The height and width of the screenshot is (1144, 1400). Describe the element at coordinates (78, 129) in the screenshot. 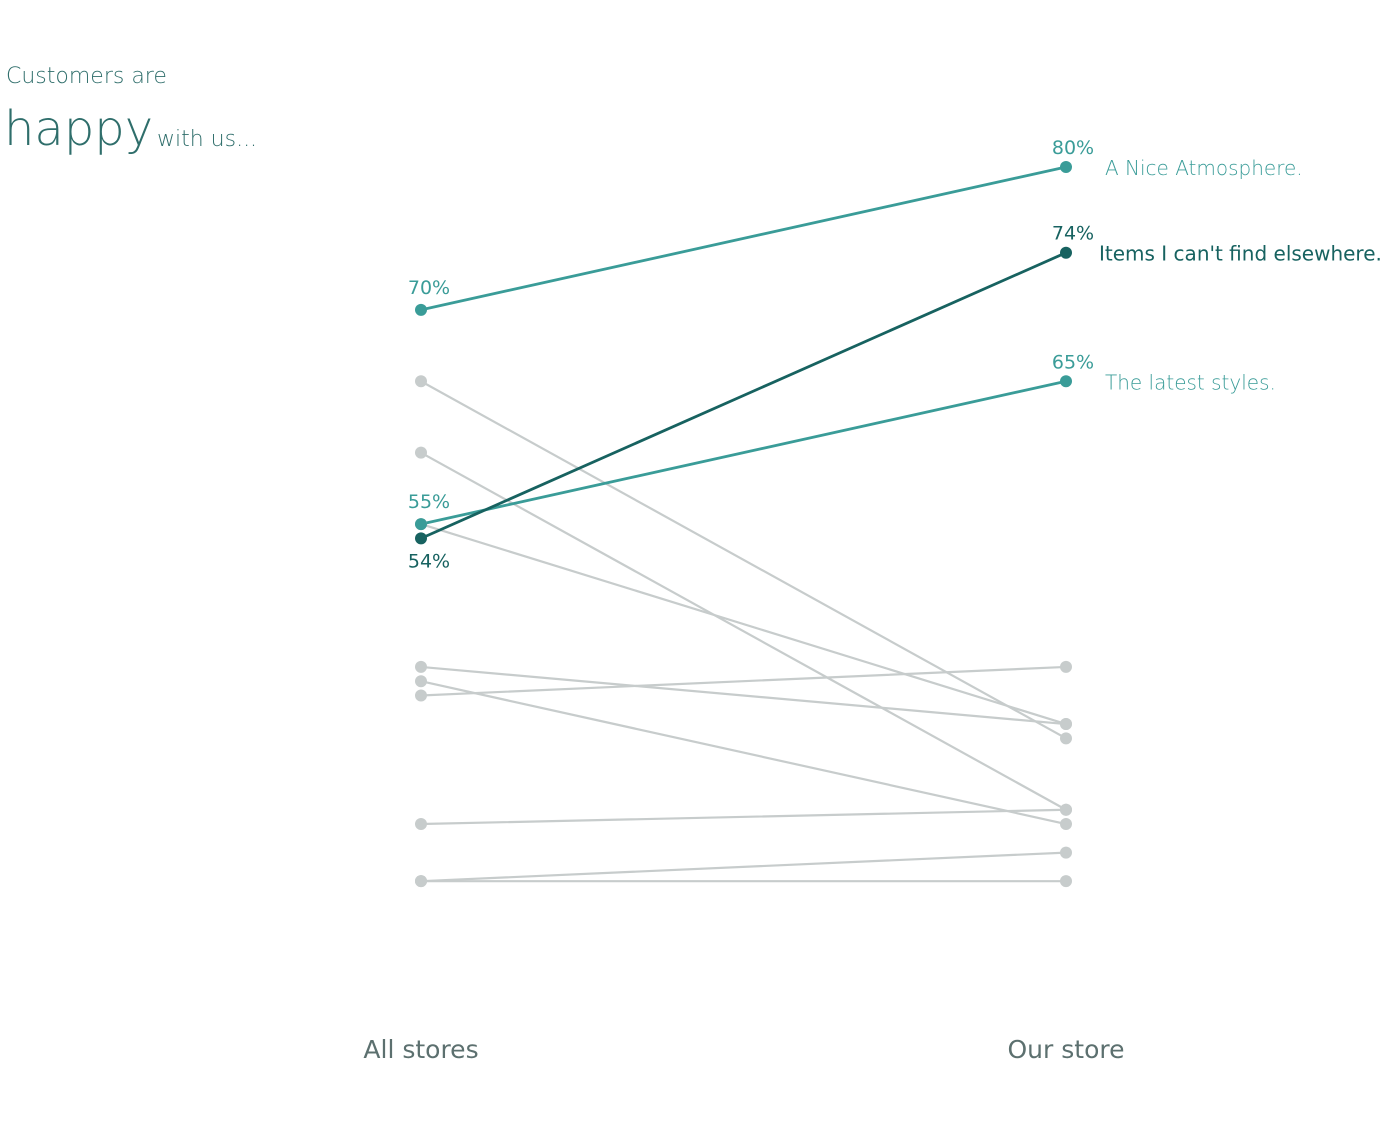

I see `title-big: happy` at that location.